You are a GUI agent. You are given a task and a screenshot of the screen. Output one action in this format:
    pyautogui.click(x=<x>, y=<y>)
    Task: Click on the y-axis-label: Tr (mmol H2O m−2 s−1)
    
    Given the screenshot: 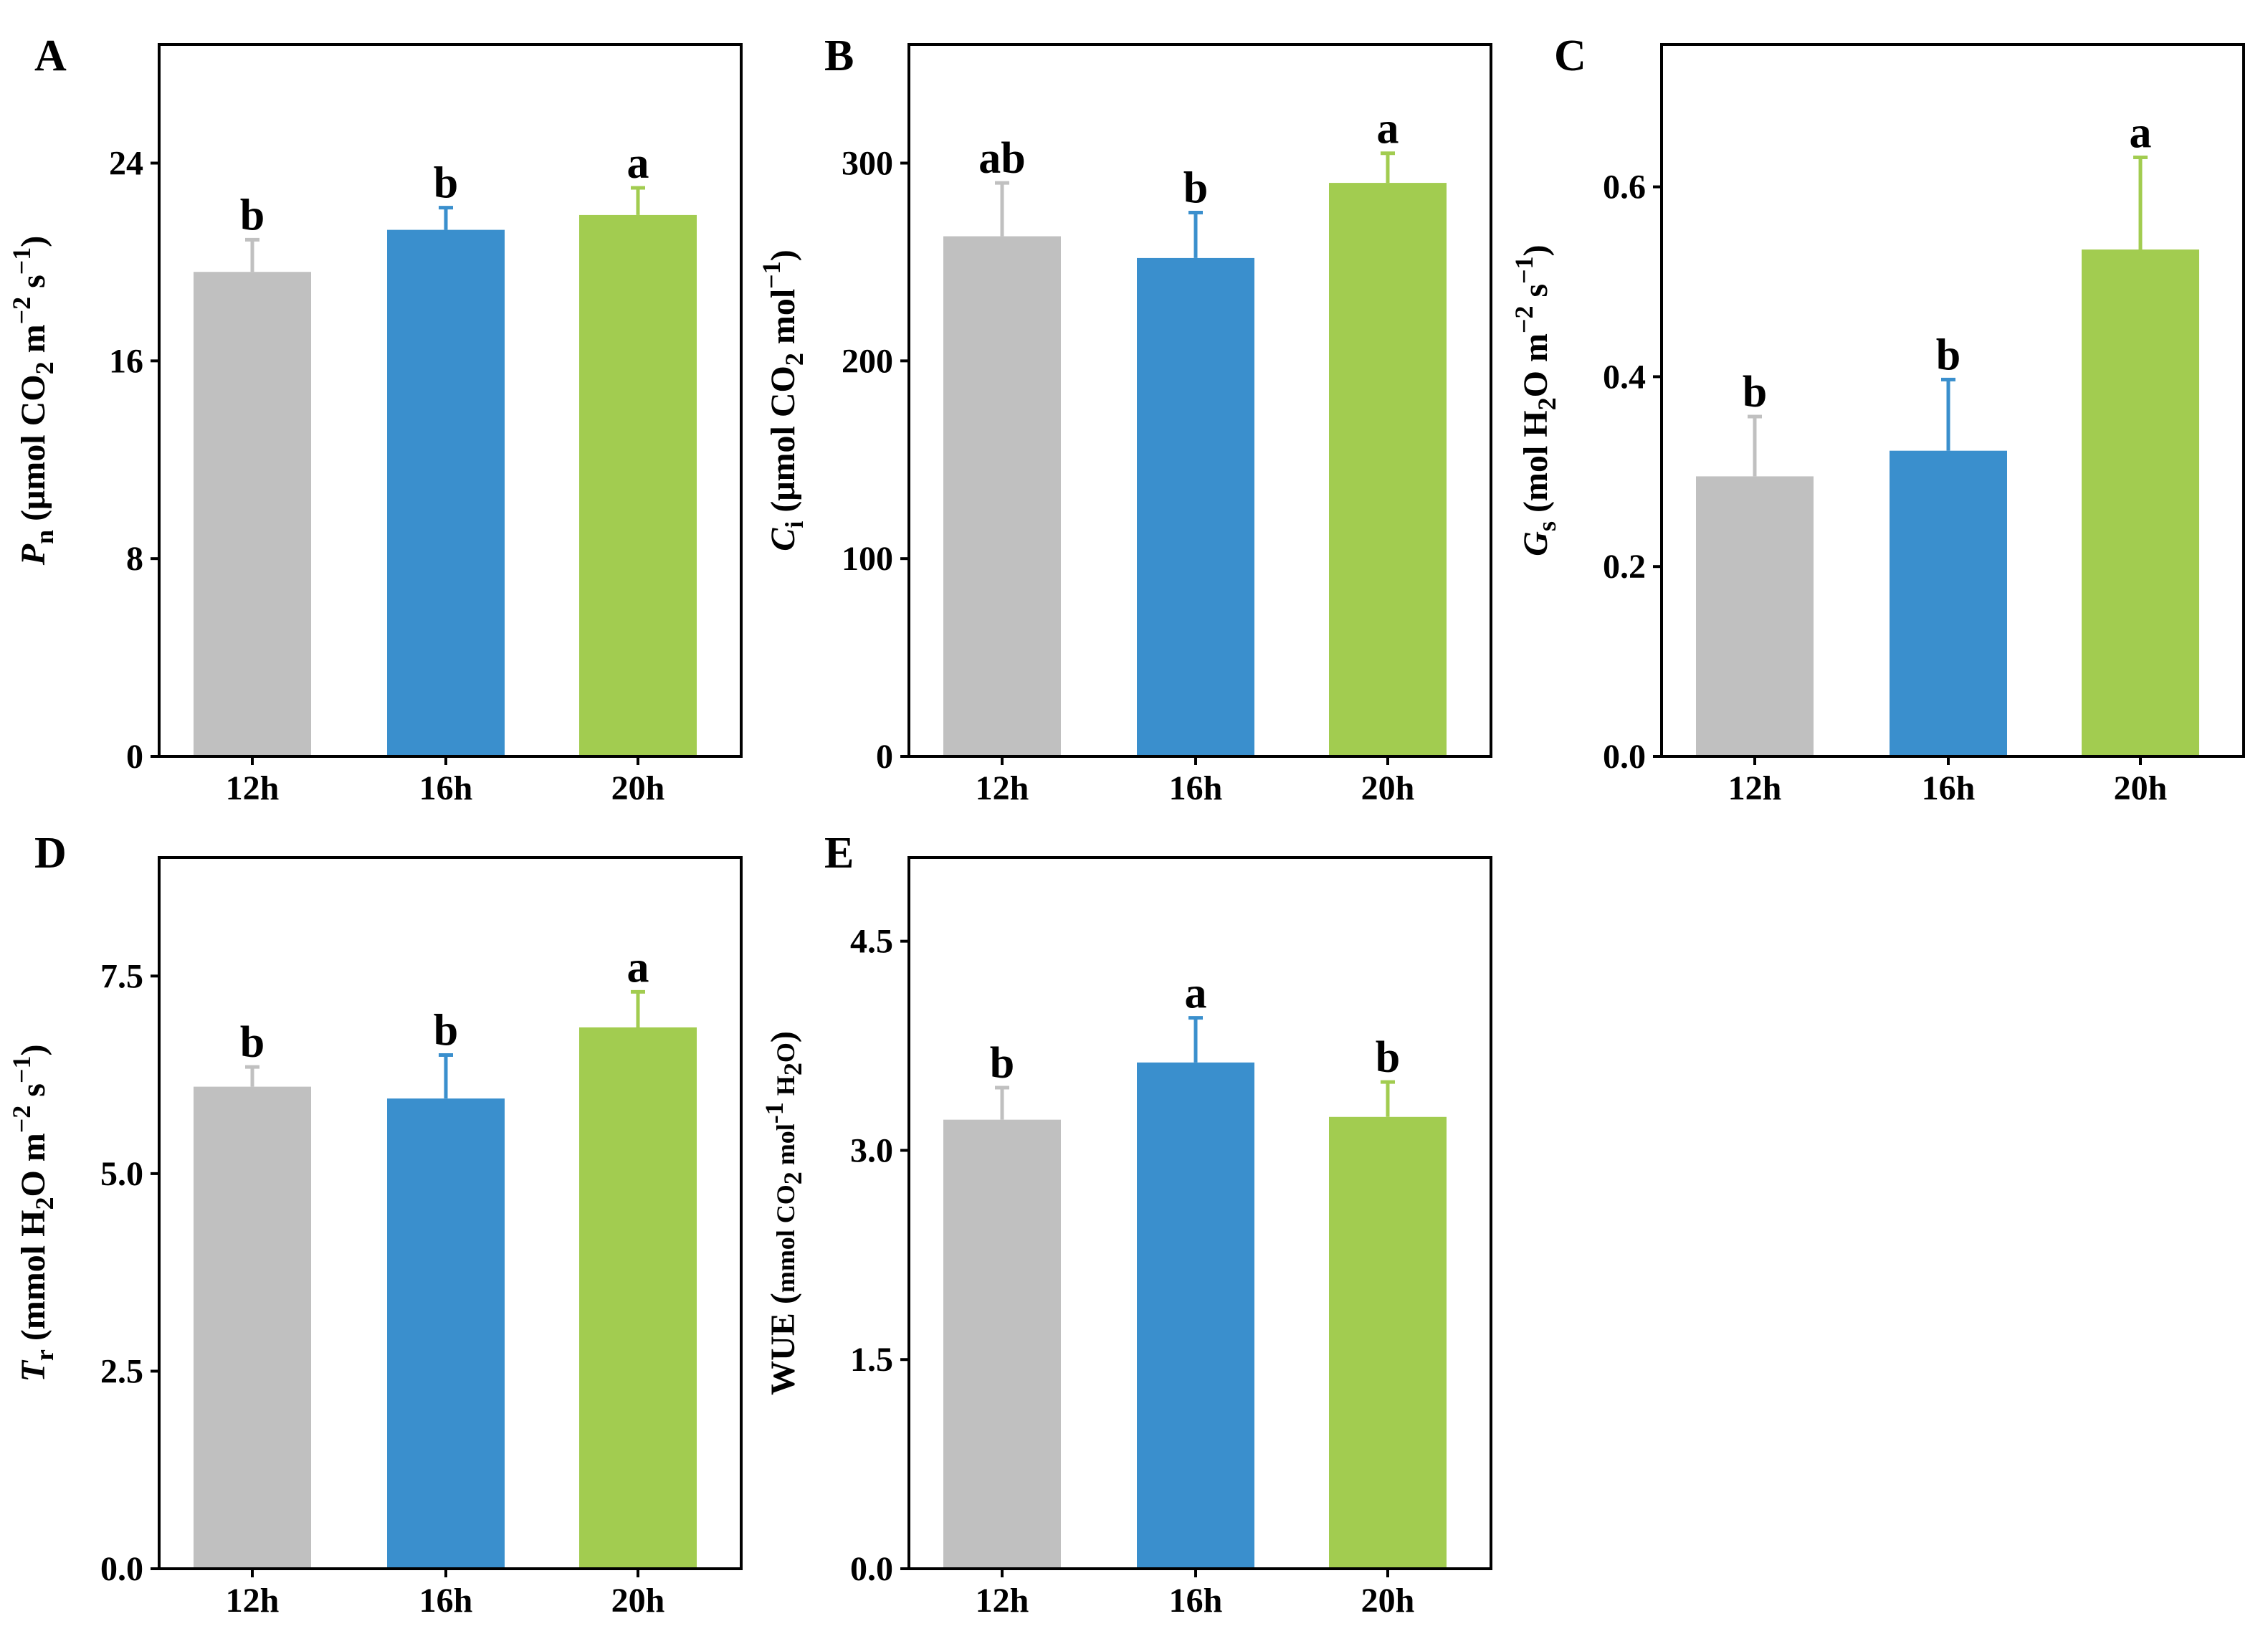 What is the action you would take?
    pyautogui.click(x=33, y=1213)
    